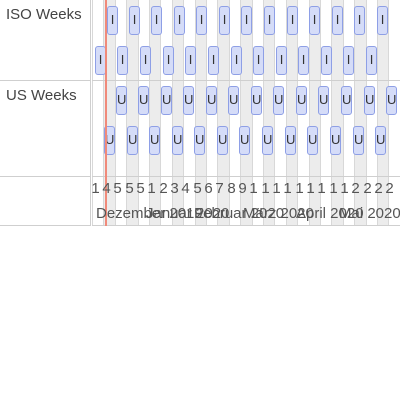  Describe the element at coordinates (188, 213) in the screenshot. I see `axis-month-label: Januar 2020` at that location.